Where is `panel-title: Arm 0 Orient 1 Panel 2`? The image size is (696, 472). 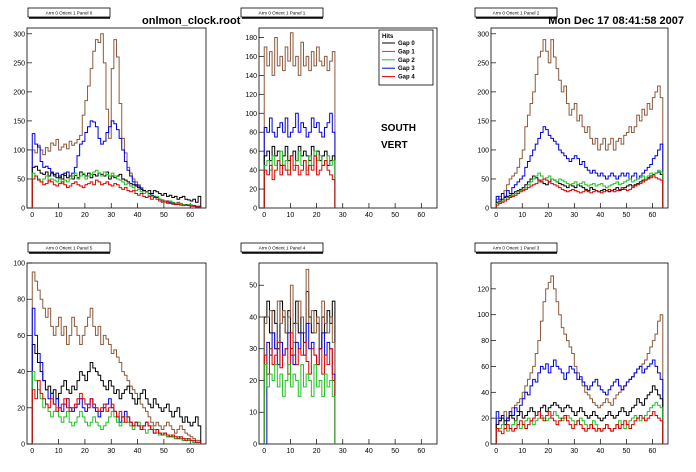 panel-title: Arm 0 Orient 1 Panel 2 is located at coordinates (516, 13).